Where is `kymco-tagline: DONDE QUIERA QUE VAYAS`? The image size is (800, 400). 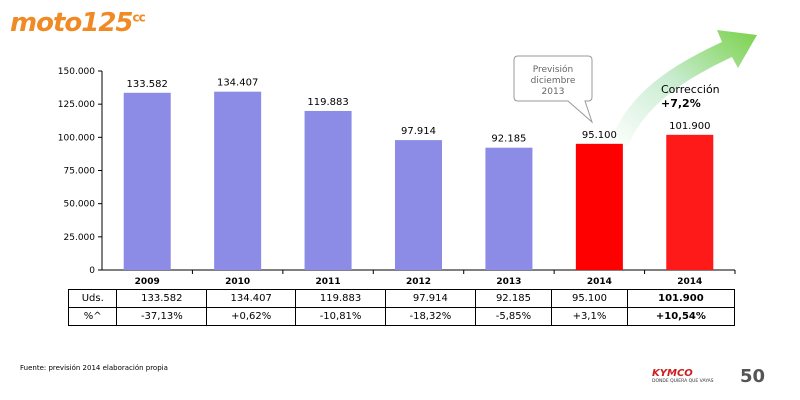 kymco-tagline: DONDE QUIERA QUE VAYAS is located at coordinates (683, 381).